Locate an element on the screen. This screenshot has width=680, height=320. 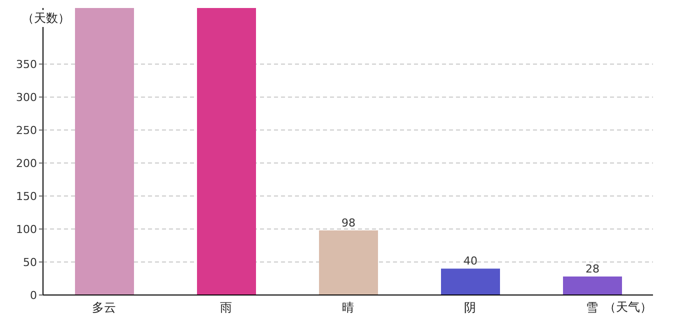
y-tick-label: 100 is located at coordinates (26, 229).